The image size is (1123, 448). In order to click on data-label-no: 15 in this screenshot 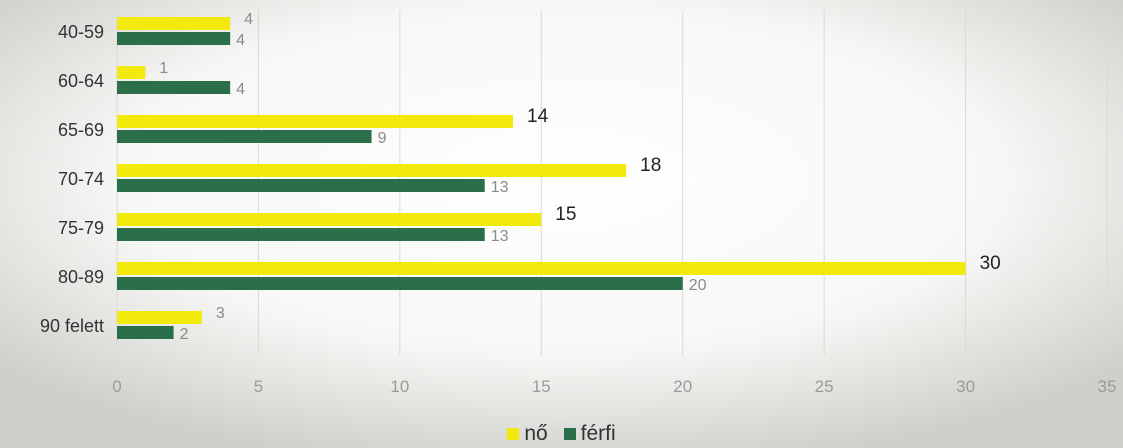, I will do `click(565, 214)`.